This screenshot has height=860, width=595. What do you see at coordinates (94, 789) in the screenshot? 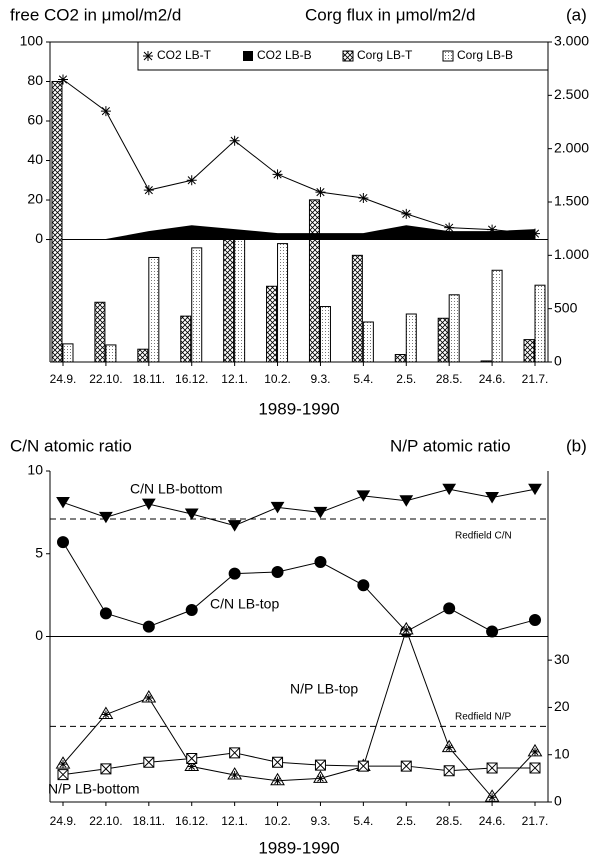
I see `series-label: N/P LB-bottom` at bounding box center [94, 789].